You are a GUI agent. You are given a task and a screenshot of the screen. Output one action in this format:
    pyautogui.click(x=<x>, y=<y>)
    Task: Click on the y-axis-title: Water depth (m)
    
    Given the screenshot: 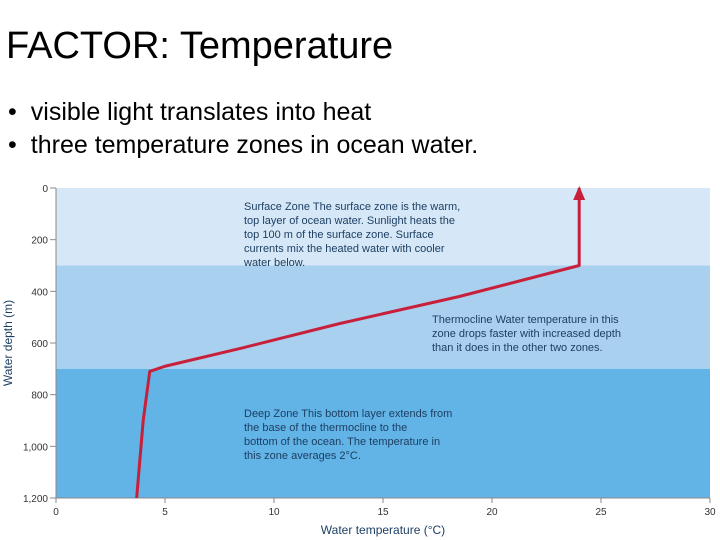 What is the action you would take?
    pyautogui.click(x=8, y=343)
    